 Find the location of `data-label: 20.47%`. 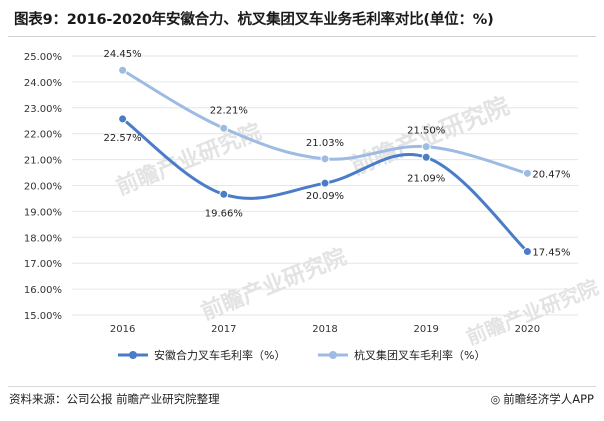

data-label: 20.47% is located at coordinates (551, 174).